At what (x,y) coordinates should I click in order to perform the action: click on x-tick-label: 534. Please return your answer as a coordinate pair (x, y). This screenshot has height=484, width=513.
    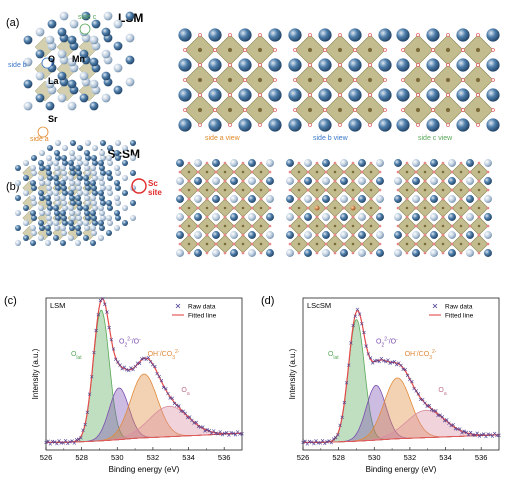
    Looking at the image, I should click on (188, 457).